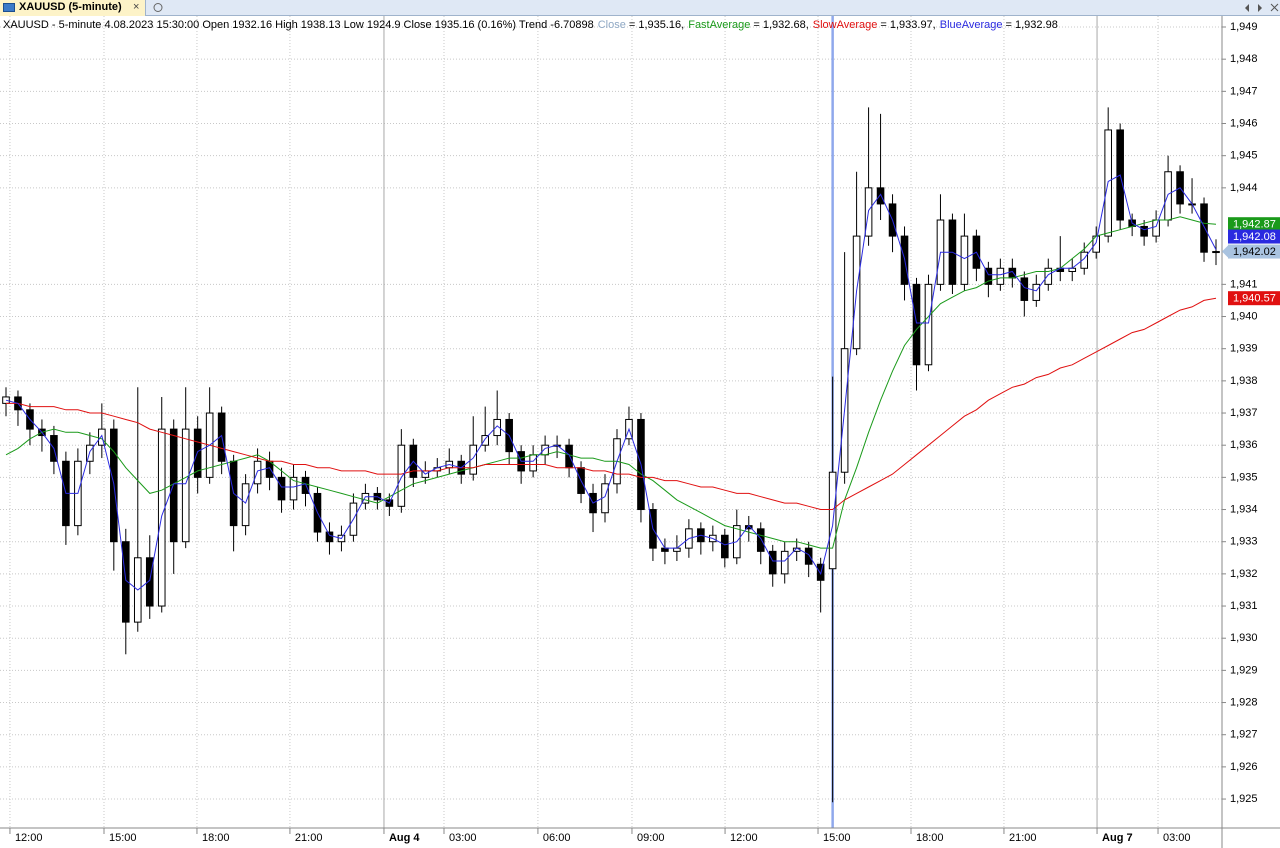  I want to click on tab-icons, so click(716, 7).